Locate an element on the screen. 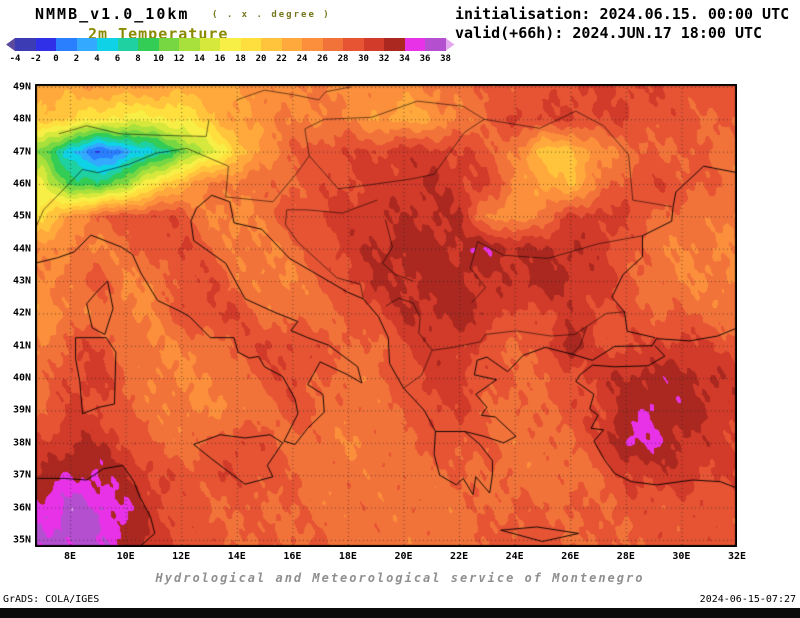  lon-axis-label: 22E is located at coordinates (459, 556).